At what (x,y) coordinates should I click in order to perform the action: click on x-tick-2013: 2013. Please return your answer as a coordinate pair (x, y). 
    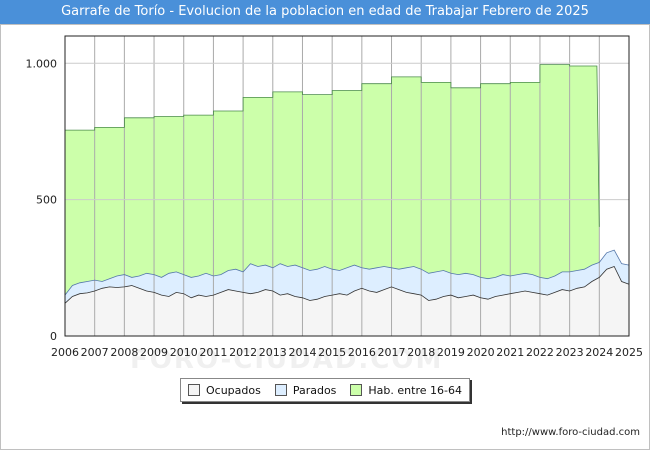
    Looking at the image, I should click on (273, 352).